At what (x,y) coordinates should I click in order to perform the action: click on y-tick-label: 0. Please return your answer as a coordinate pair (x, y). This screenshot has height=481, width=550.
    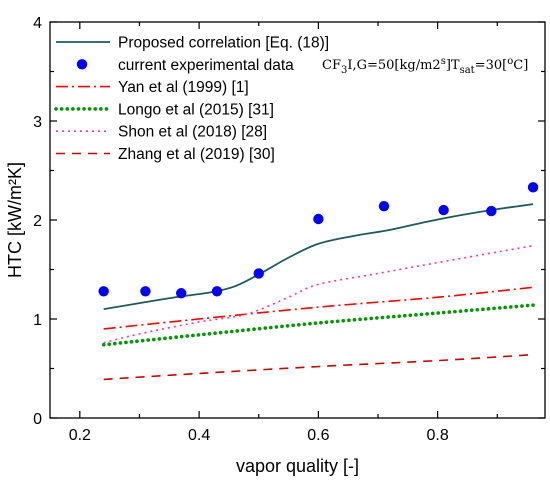
    Looking at the image, I should click on (37, 419).